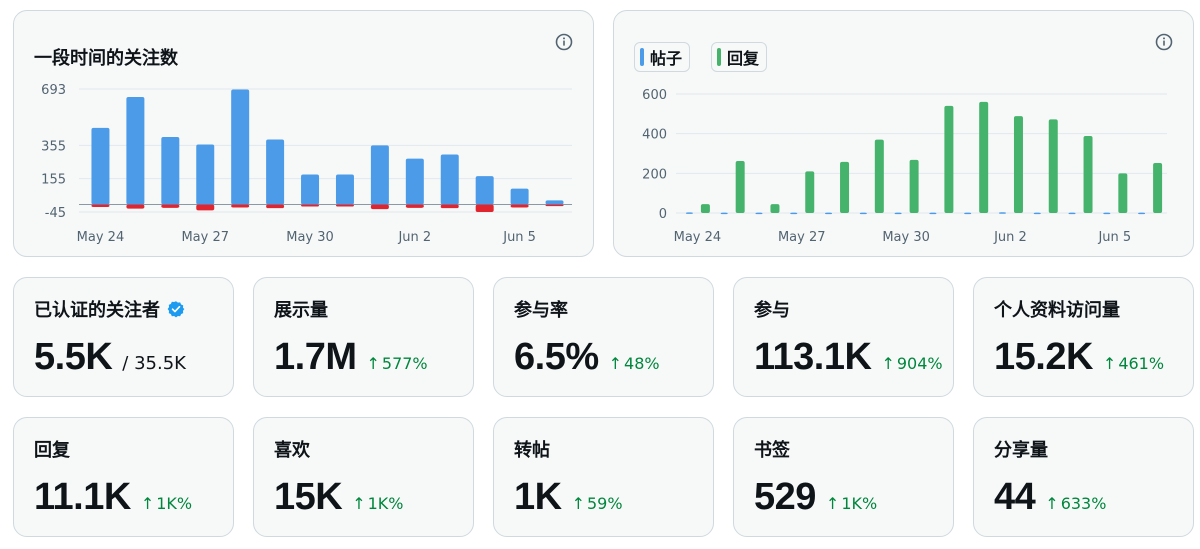  I want to click on stat-value-row: 15.2K ↑ 461%, so click(1079, 357).